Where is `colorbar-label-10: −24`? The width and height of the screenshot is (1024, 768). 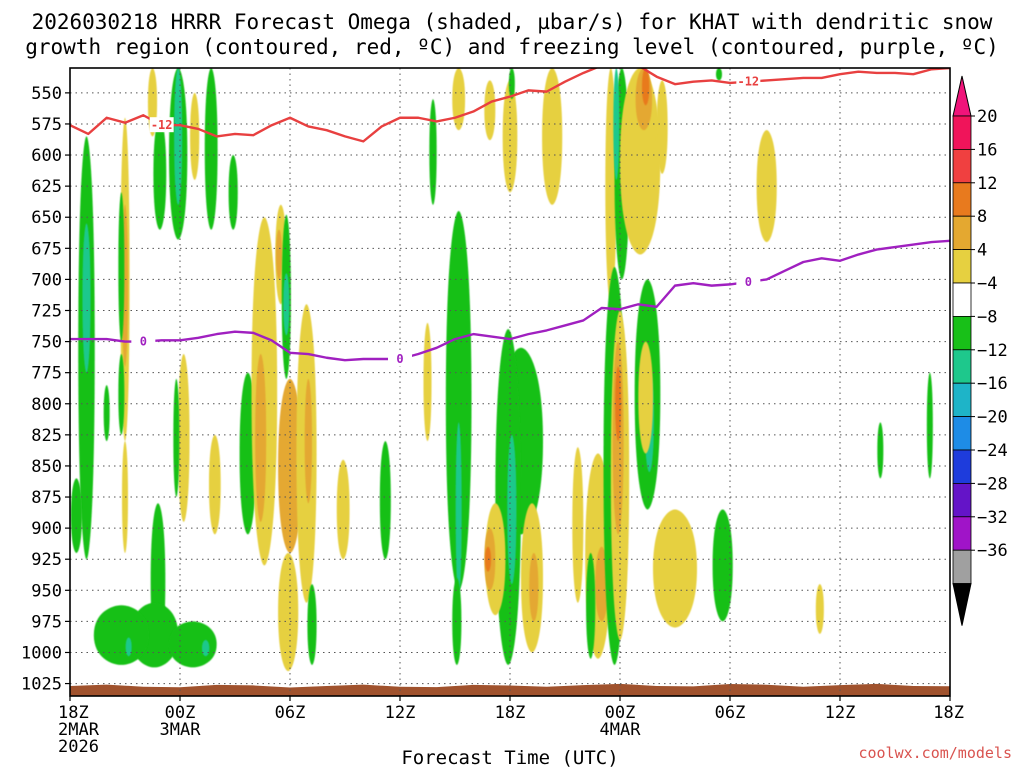
colorbar-label-10: −24 is located at coordinates (992, 451).